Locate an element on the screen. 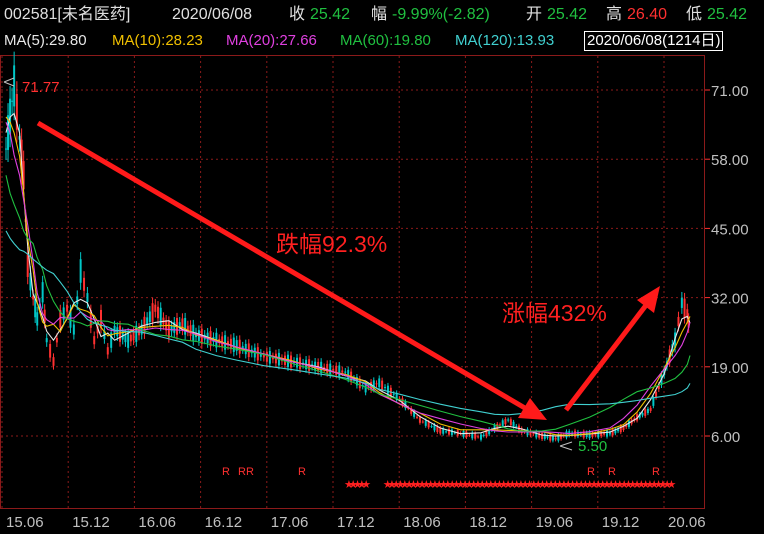  x-tick-label: 19.12 is located at coordinates (621, 522).